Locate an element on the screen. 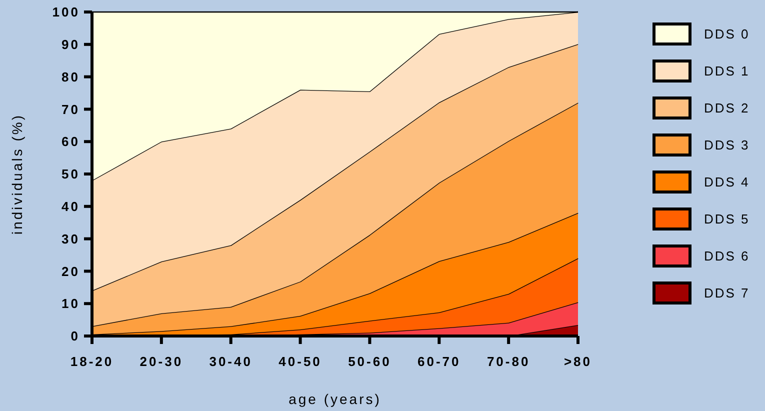 This screenshot has width=765, height=411. legend-label: DDS 7 is located at coordinates (727, 293).